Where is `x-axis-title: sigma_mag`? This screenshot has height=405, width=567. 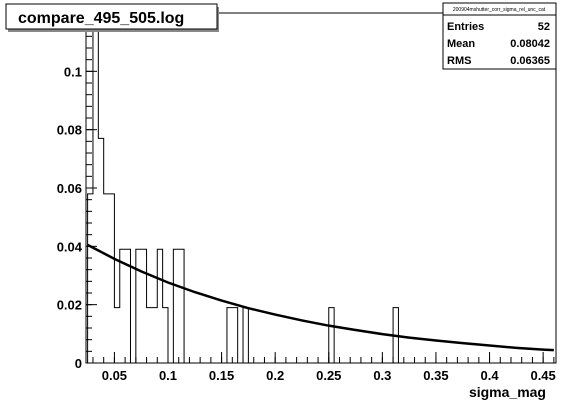 x-axis-title: sigma_mag is located at coordinates (507, 392).